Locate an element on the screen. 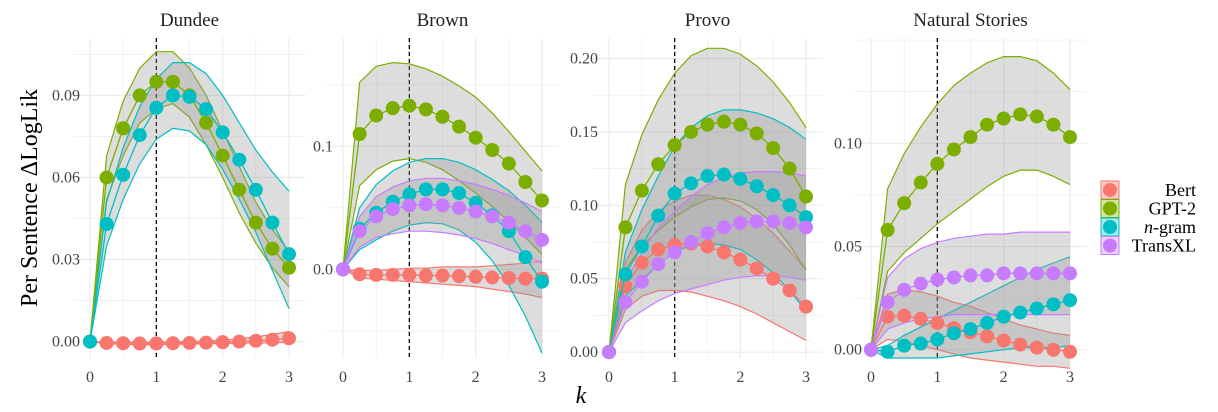 The height and width of the screenshot is (412, 1218). x-tick-label: 1 is located at coordinates (156, 377).